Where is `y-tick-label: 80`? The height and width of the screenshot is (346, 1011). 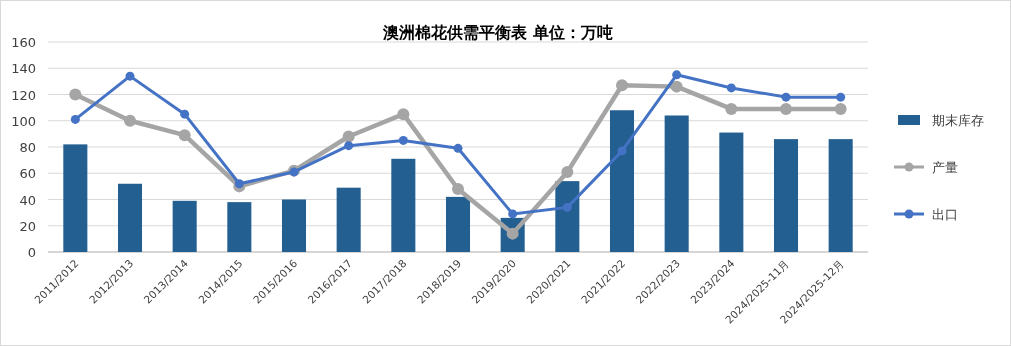 y-tick-label: 80 is located at coordinates (27, 147).